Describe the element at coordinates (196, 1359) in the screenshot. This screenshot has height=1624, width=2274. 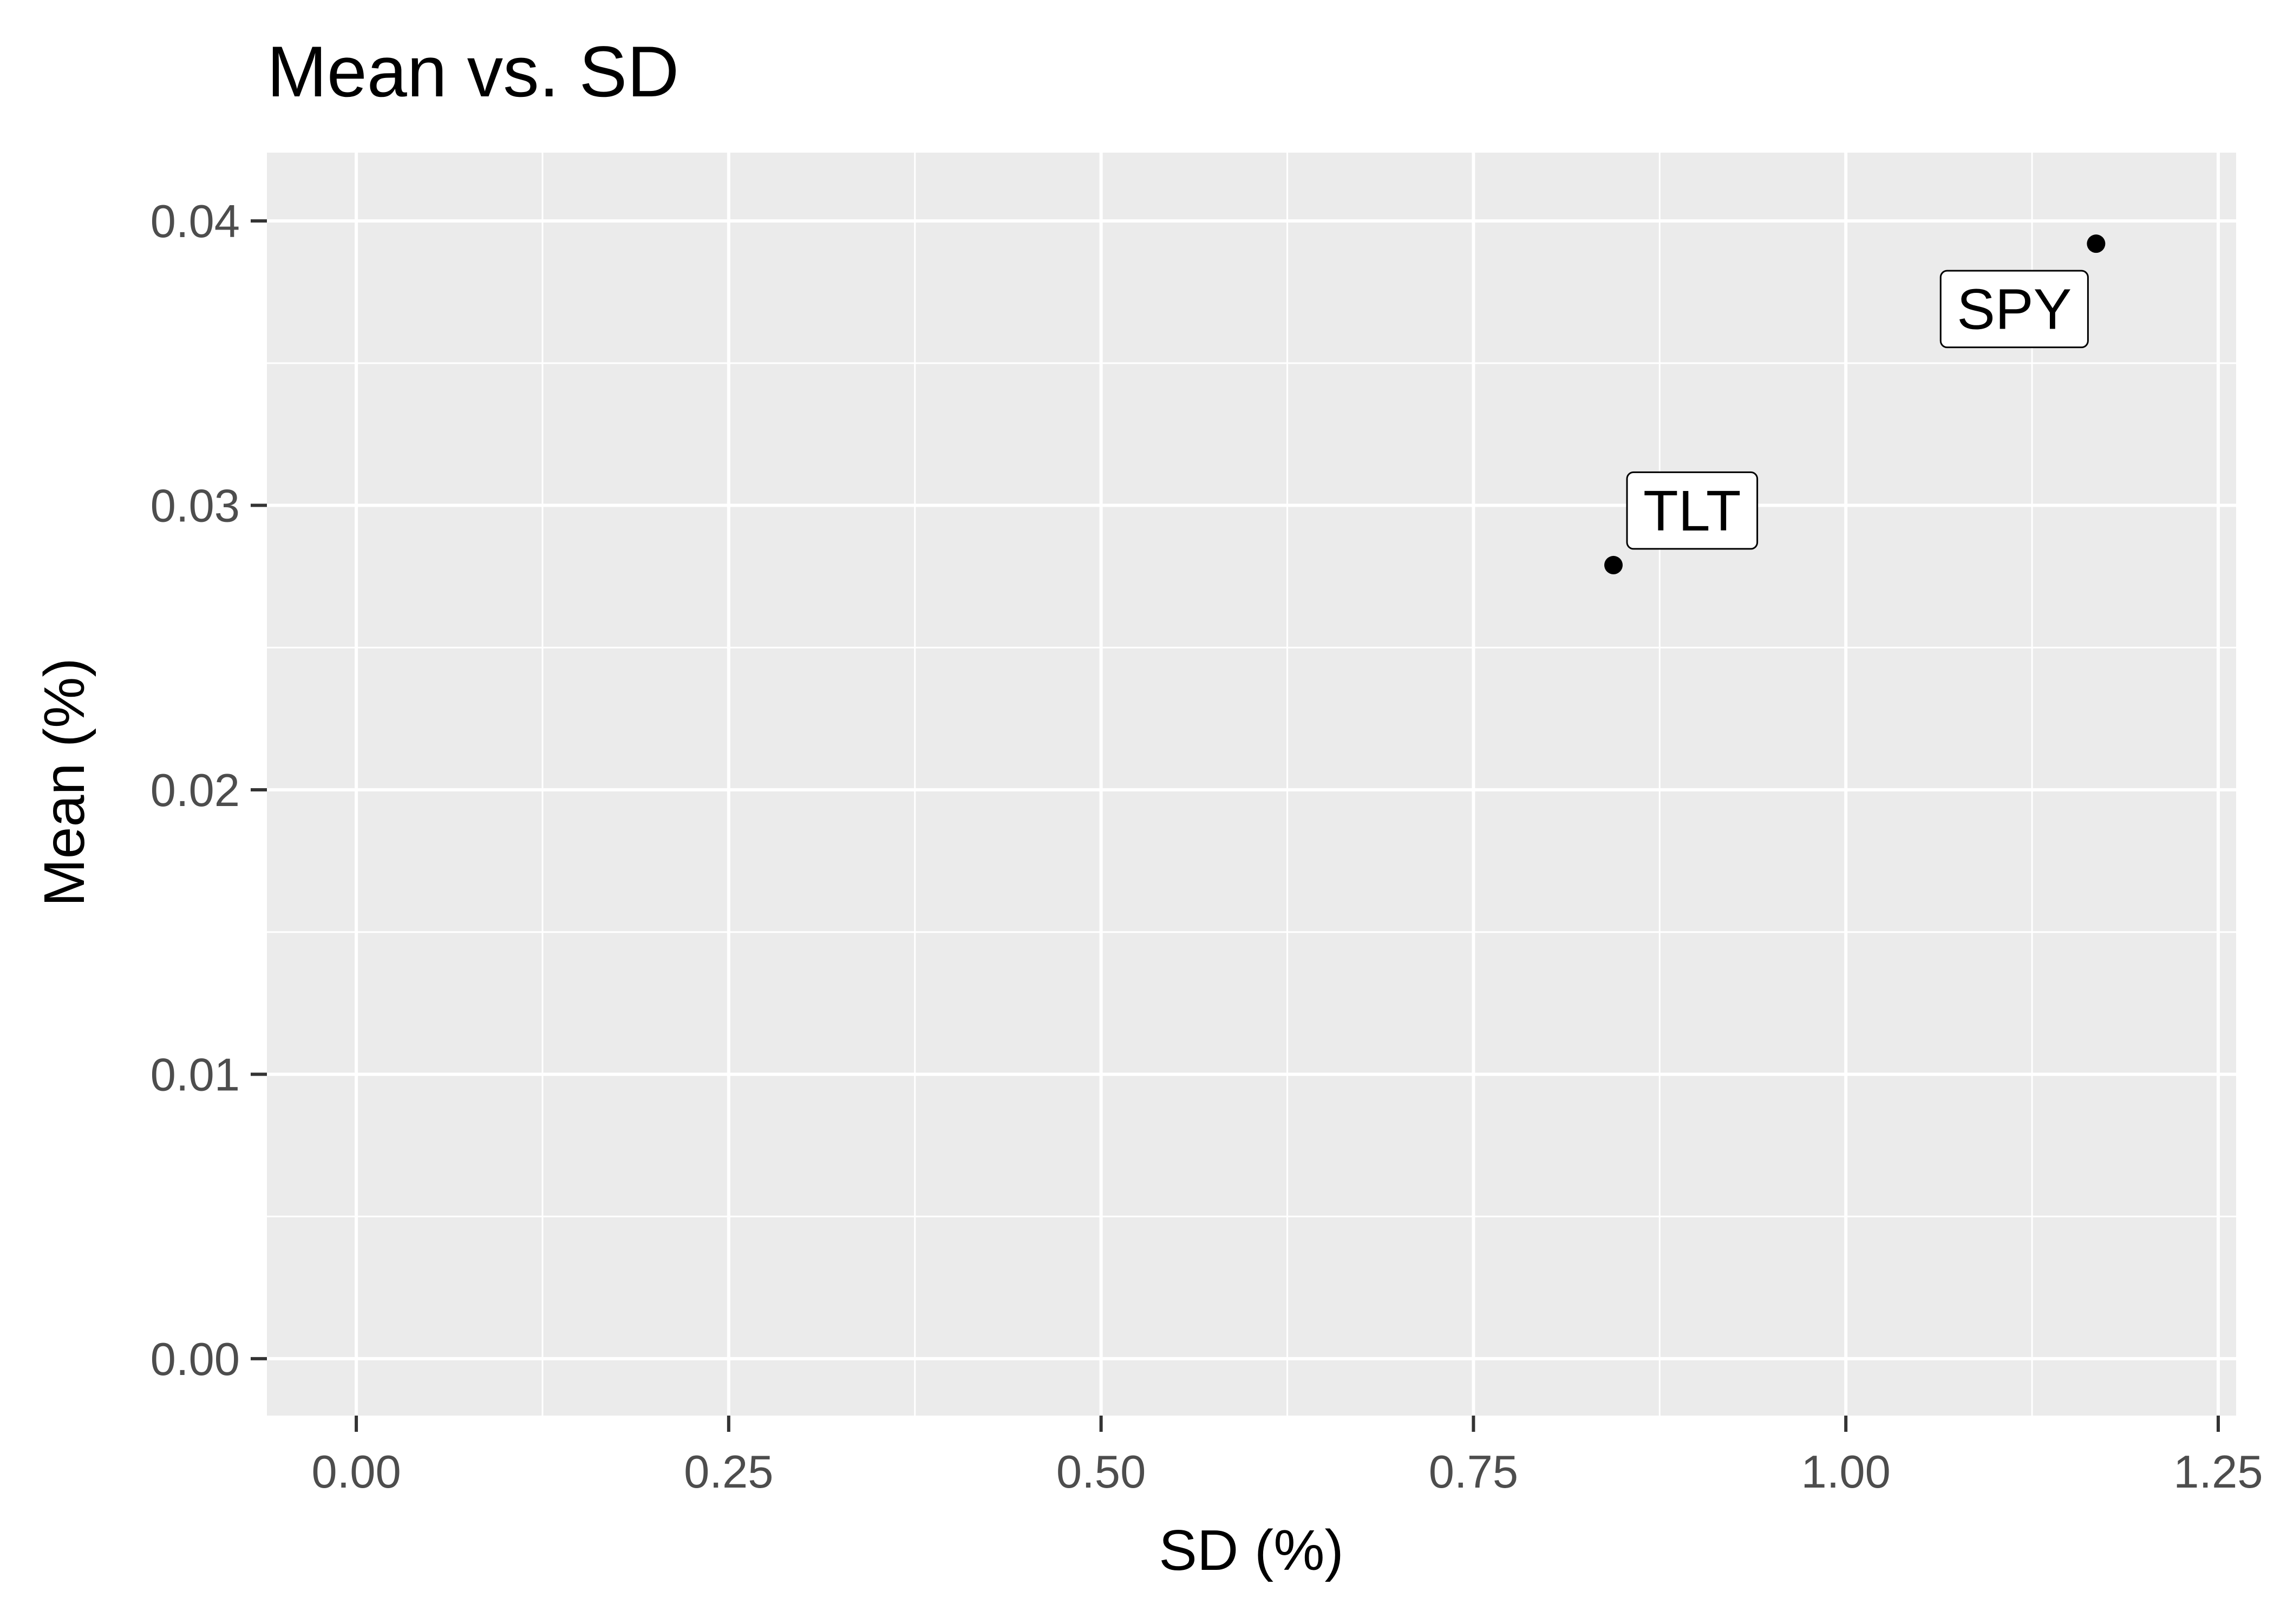
I see `y-tick-label: 0.00` at that location.